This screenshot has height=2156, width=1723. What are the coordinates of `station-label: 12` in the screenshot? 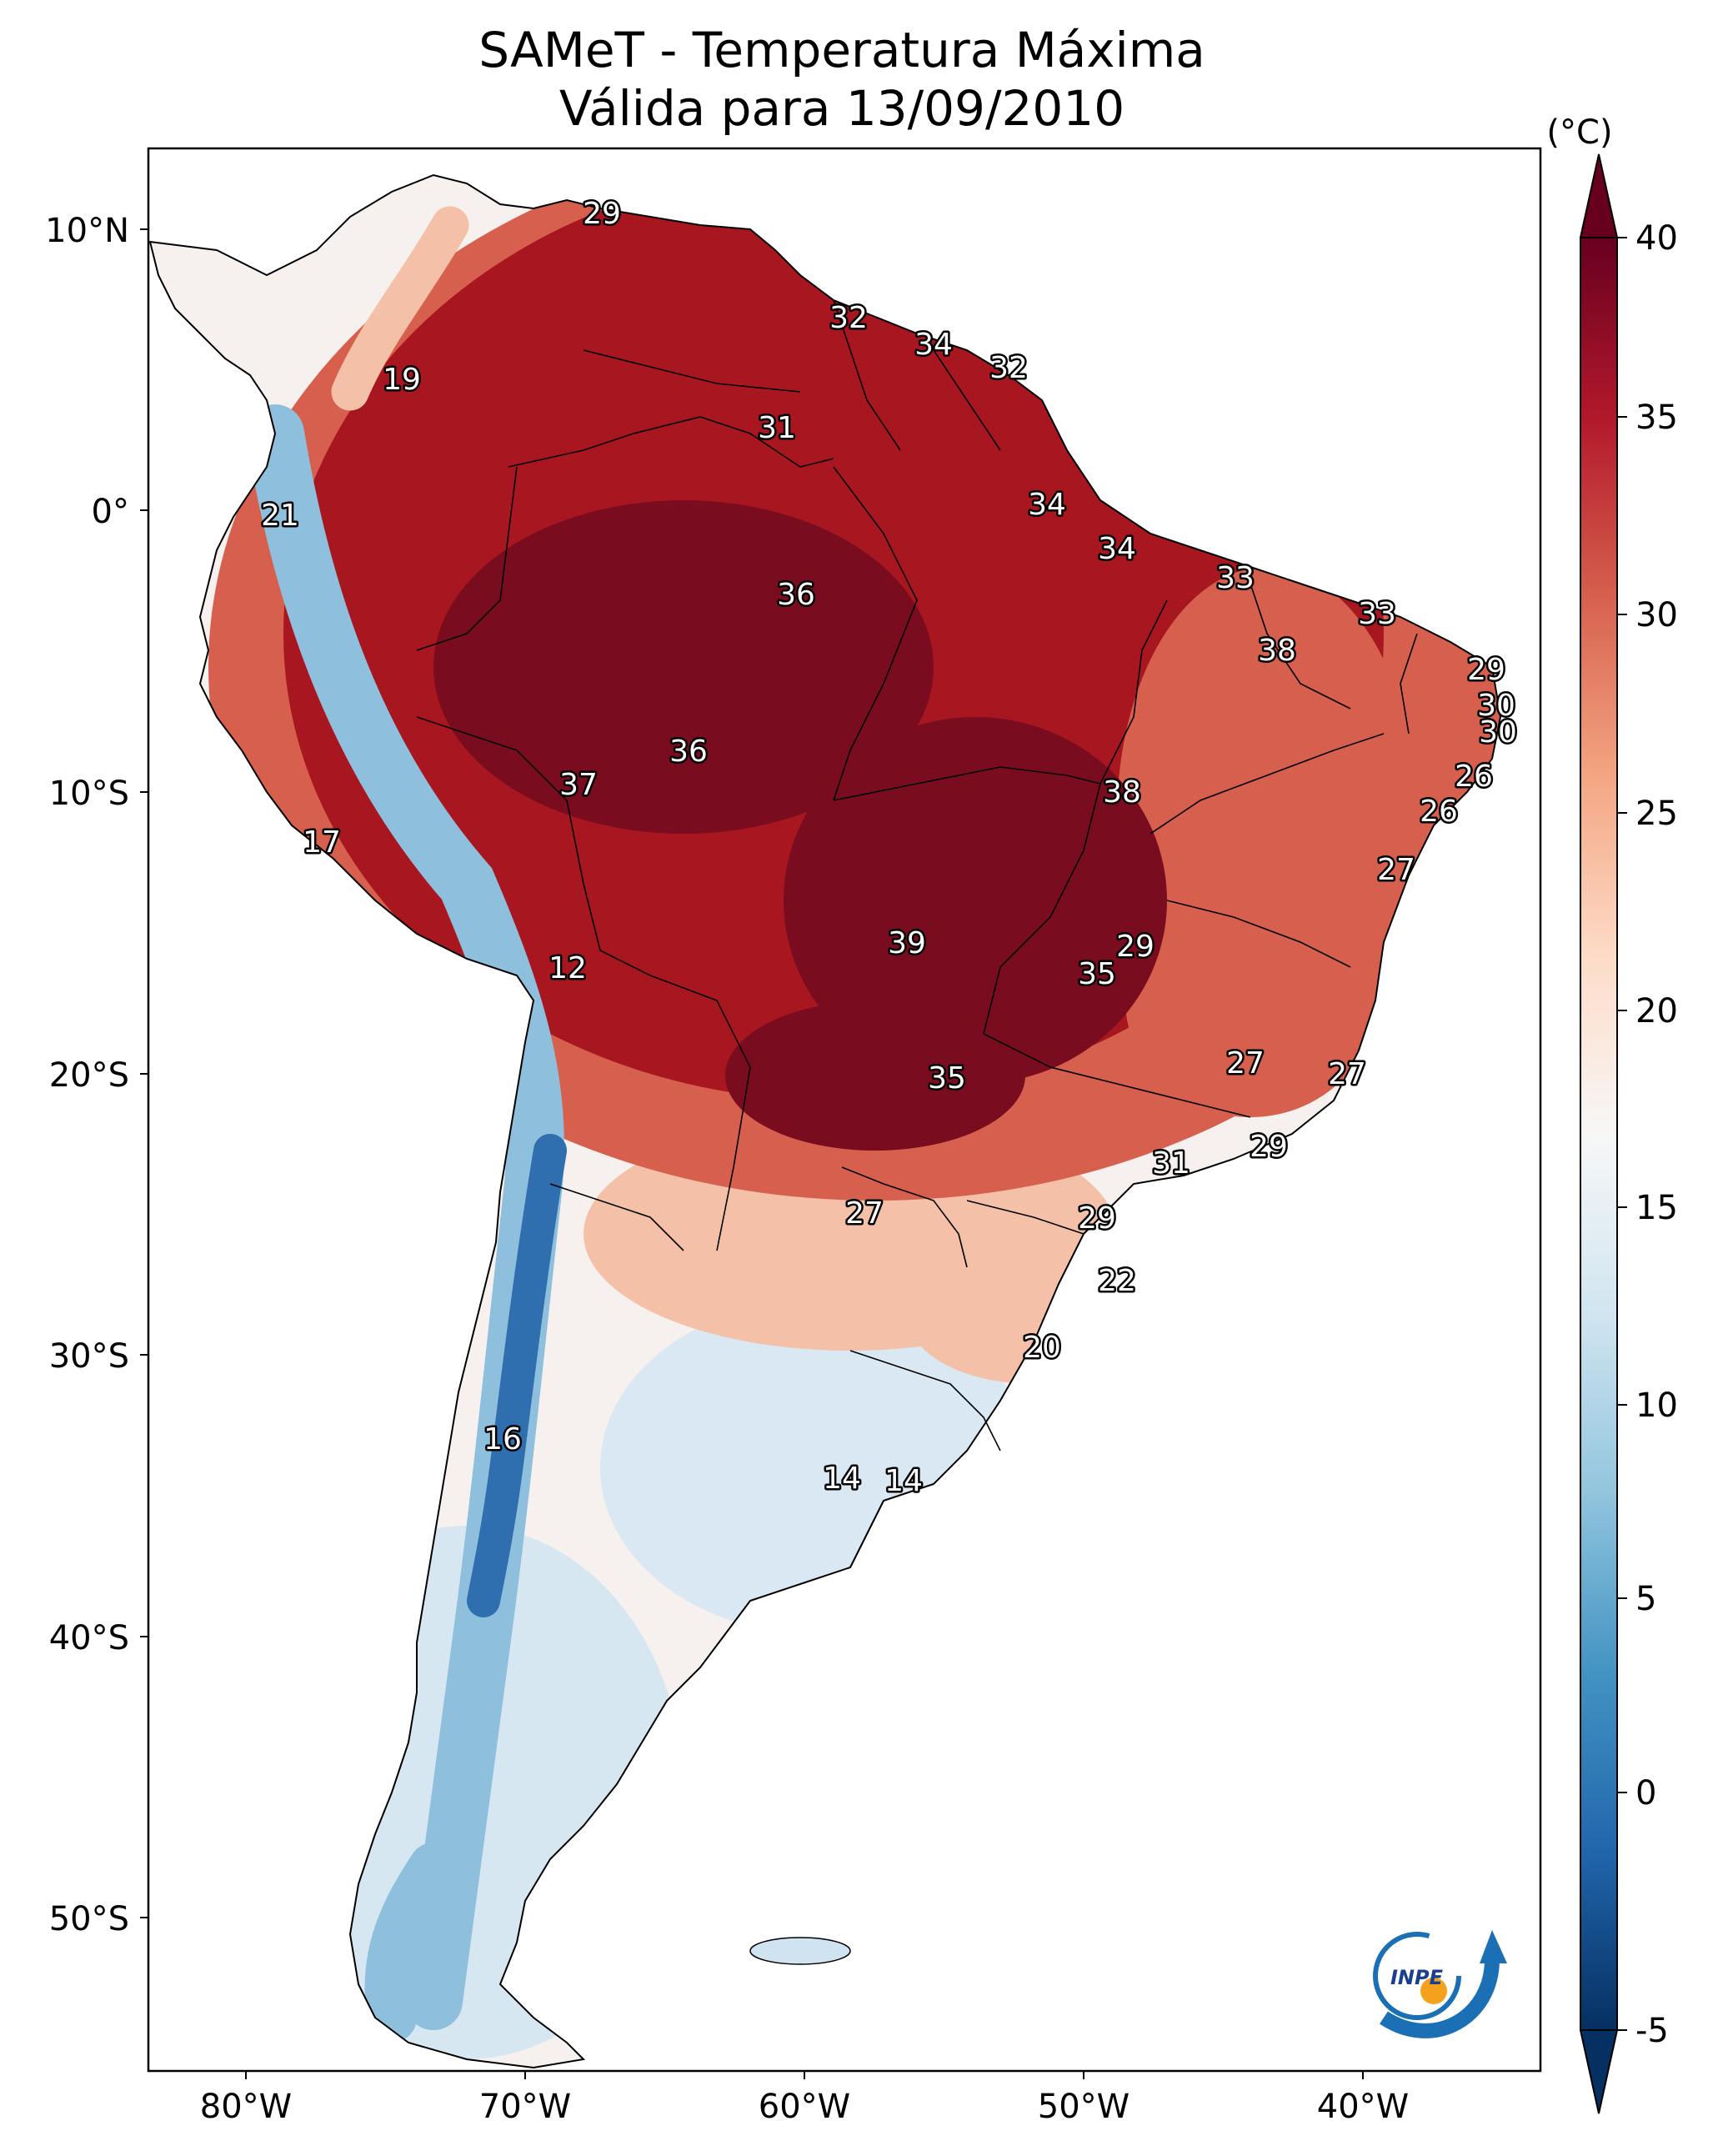 It's located at (567, 968).